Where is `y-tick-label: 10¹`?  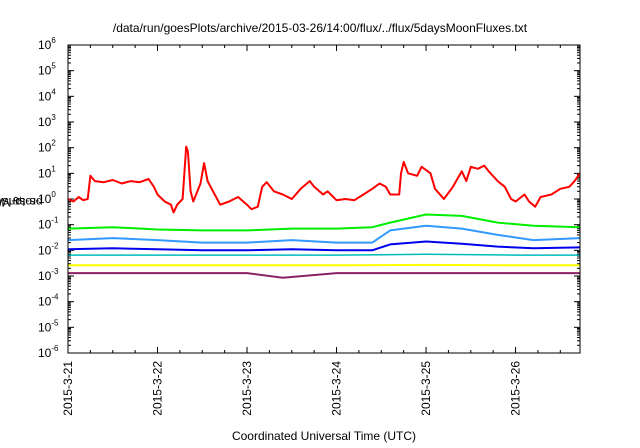 y-tick-label: 10¹ is located at coordinates (47, 172).